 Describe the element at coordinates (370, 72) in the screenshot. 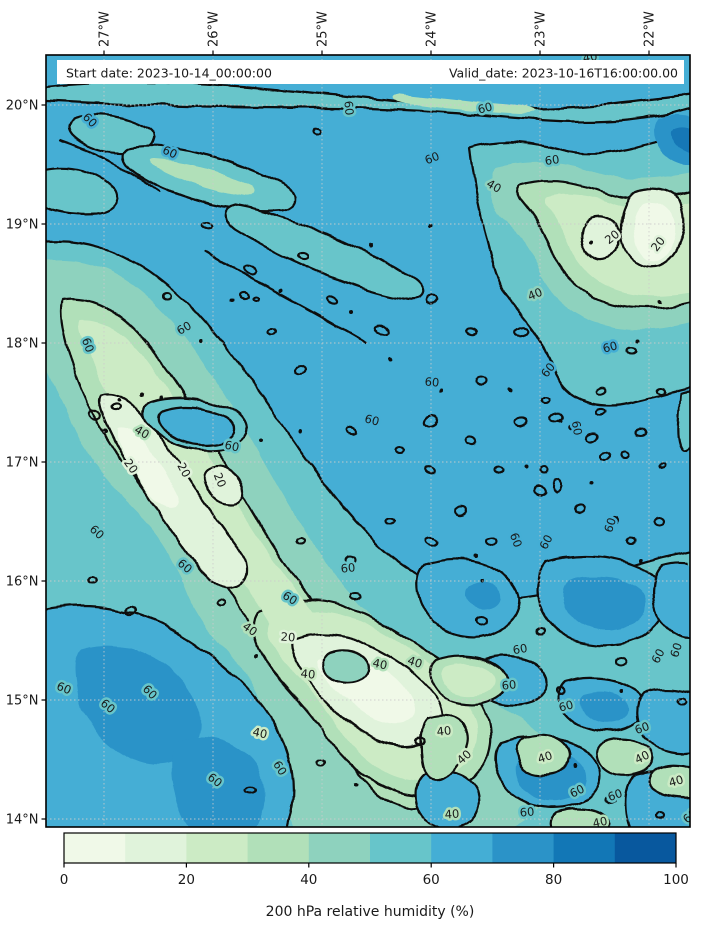

I see `date-annotation-box` at that location.